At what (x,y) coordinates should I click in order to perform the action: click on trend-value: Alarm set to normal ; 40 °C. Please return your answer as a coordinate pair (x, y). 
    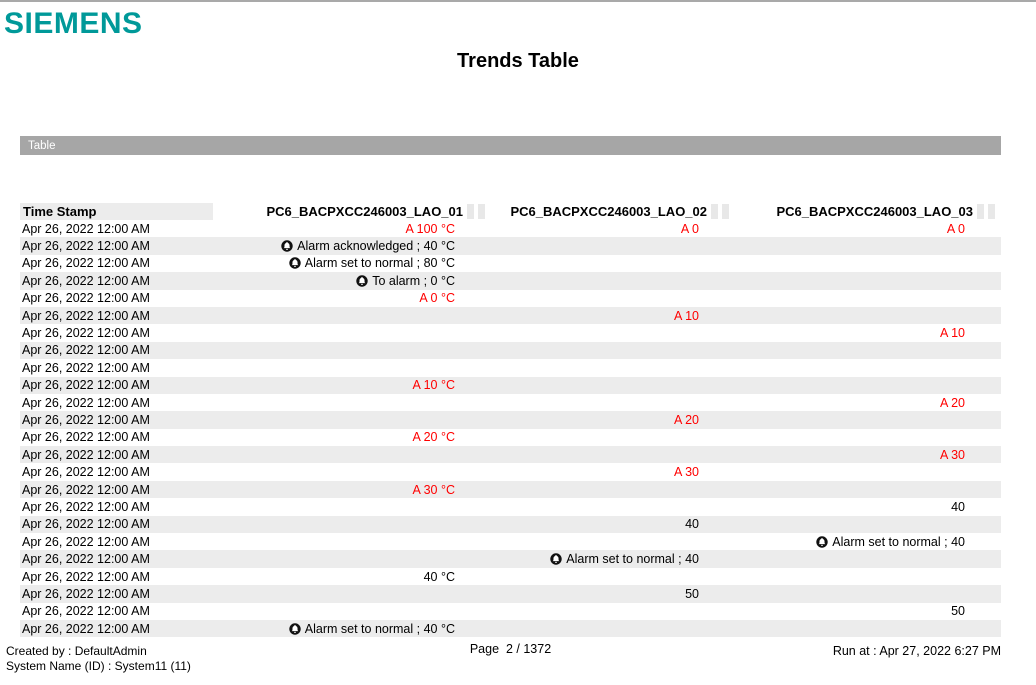
    Looking at the image, I should click on (379, 628).